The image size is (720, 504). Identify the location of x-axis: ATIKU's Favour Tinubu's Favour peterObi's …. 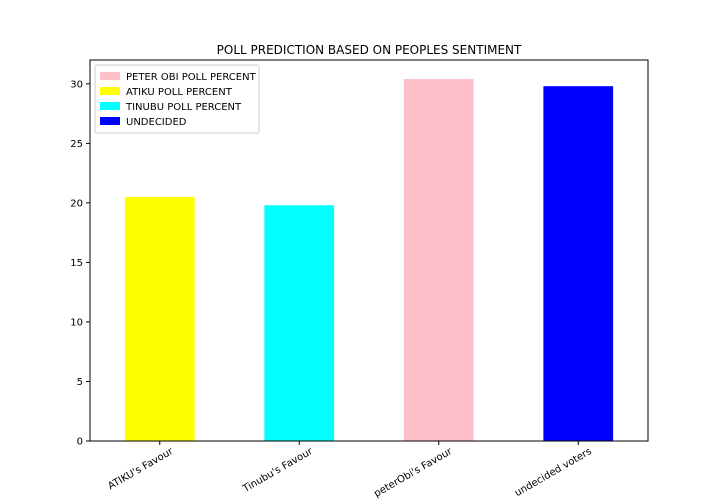
(350, 470).